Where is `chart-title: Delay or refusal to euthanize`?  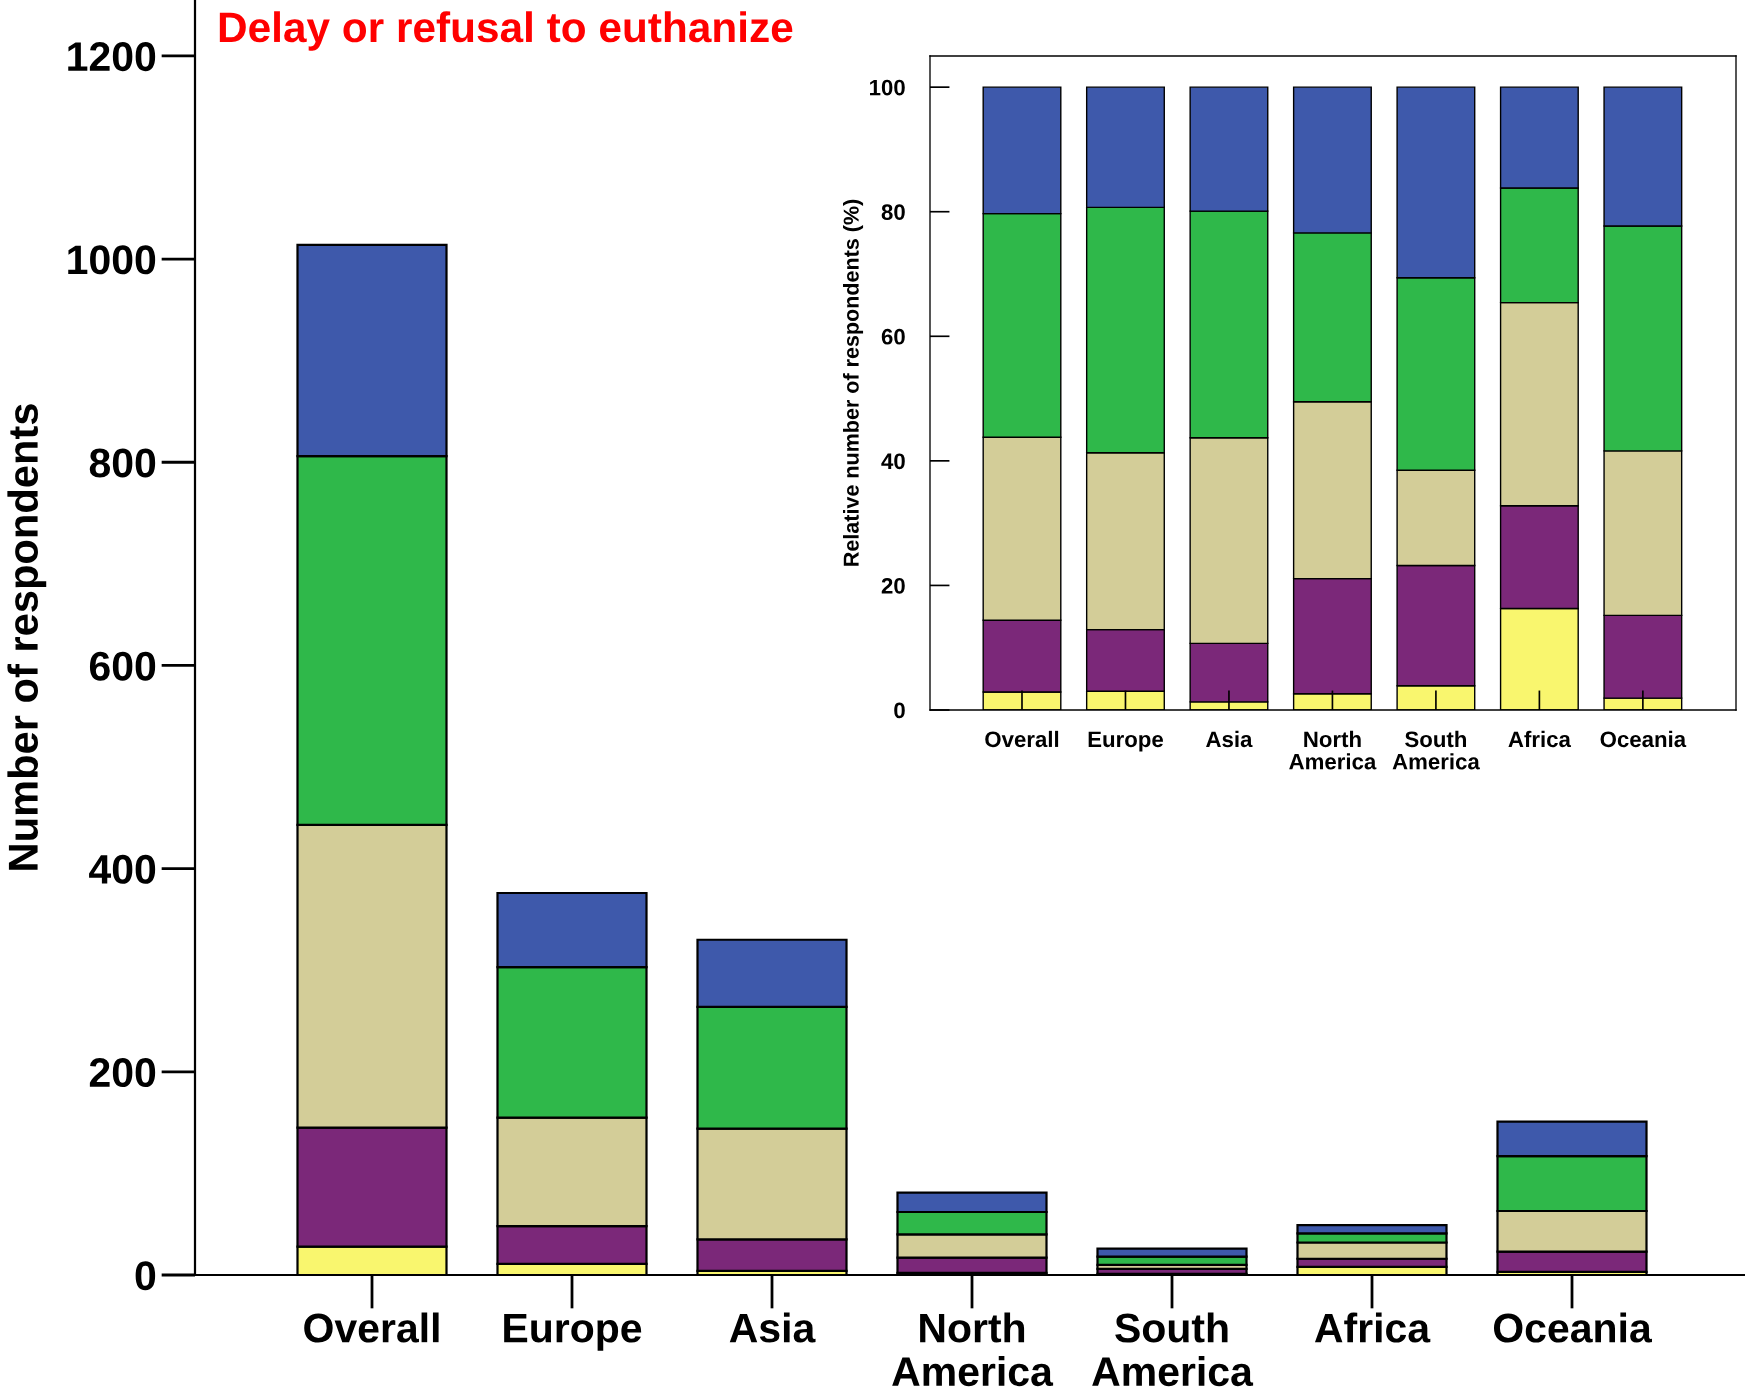 chart-title: Delay or refusal to euthanize is located at coordinates (506, 31).